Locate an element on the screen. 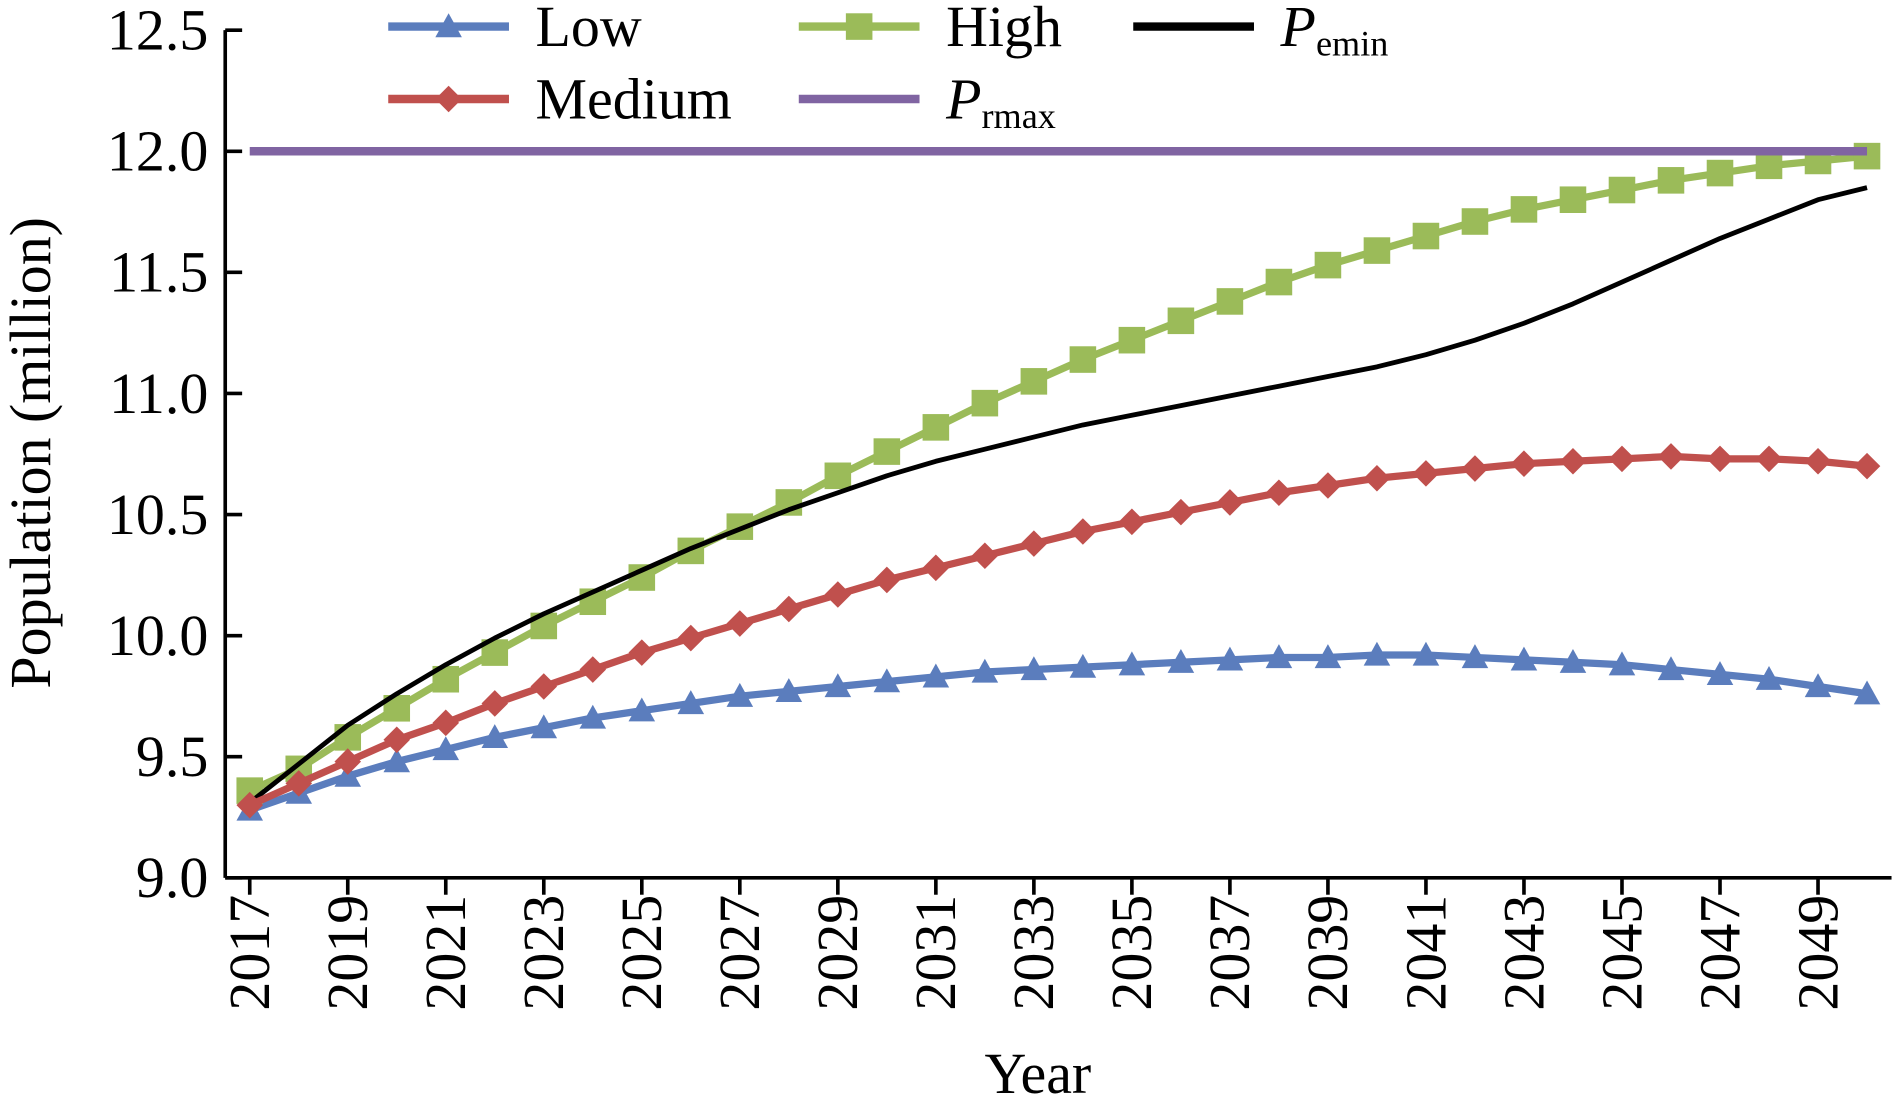 This screenshot has height=1100, width=1897. y-tick-label: 9.5 is located at coordinates (172, 756).